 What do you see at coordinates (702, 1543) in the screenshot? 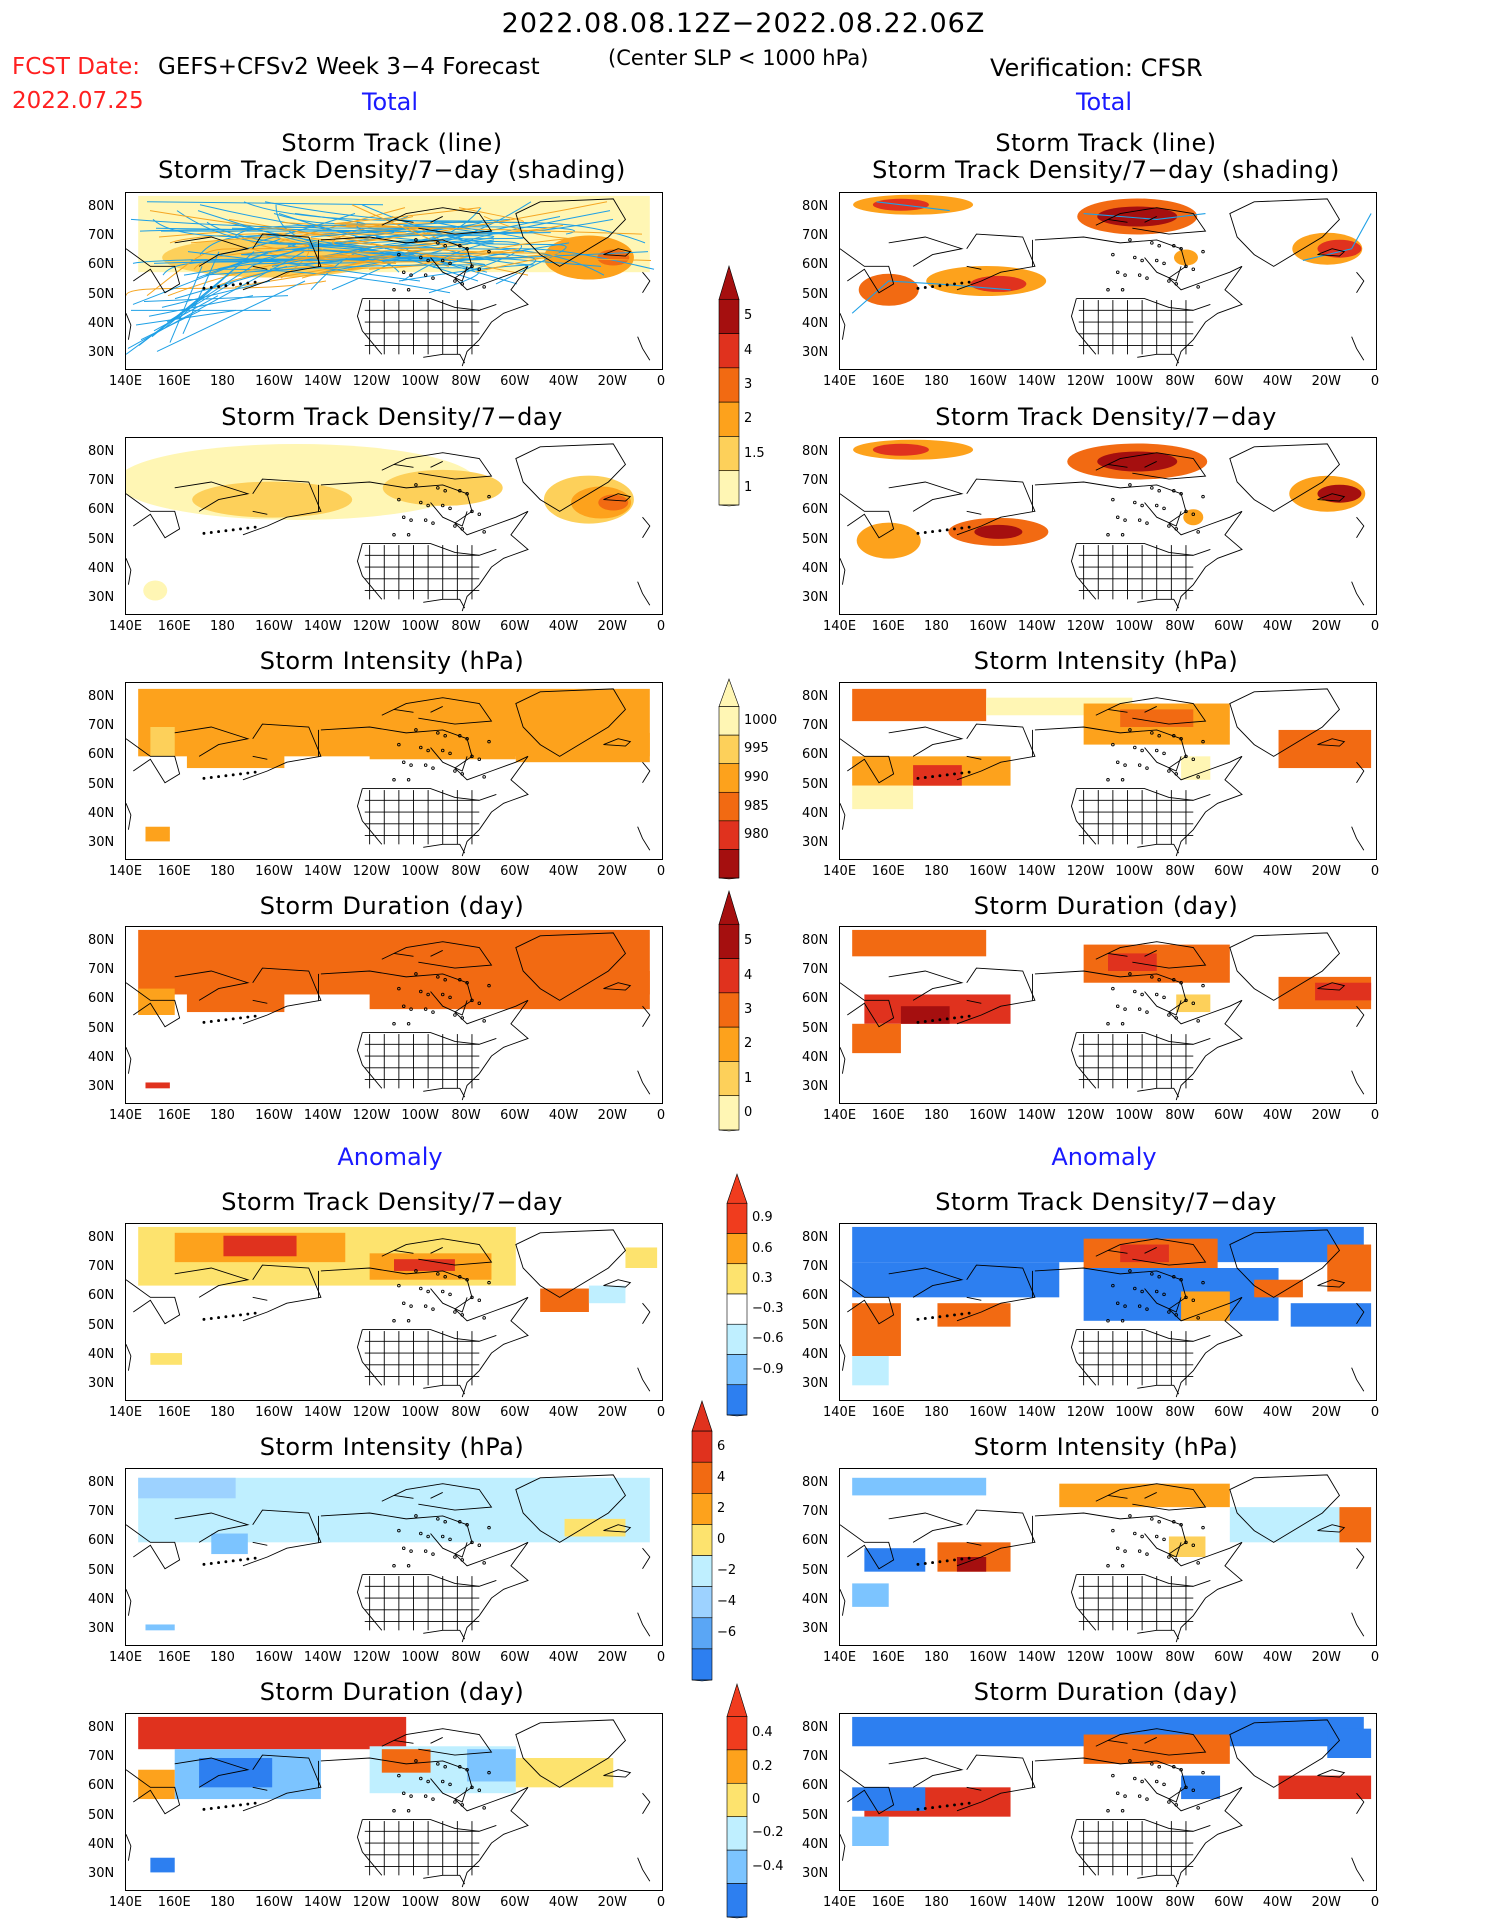
I see `colorbar-intensity_anom` at bounding box center [702, 1543].